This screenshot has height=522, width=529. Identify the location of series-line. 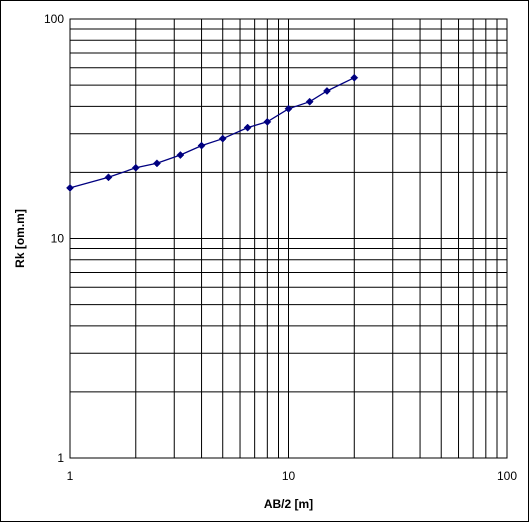
(212, 133).